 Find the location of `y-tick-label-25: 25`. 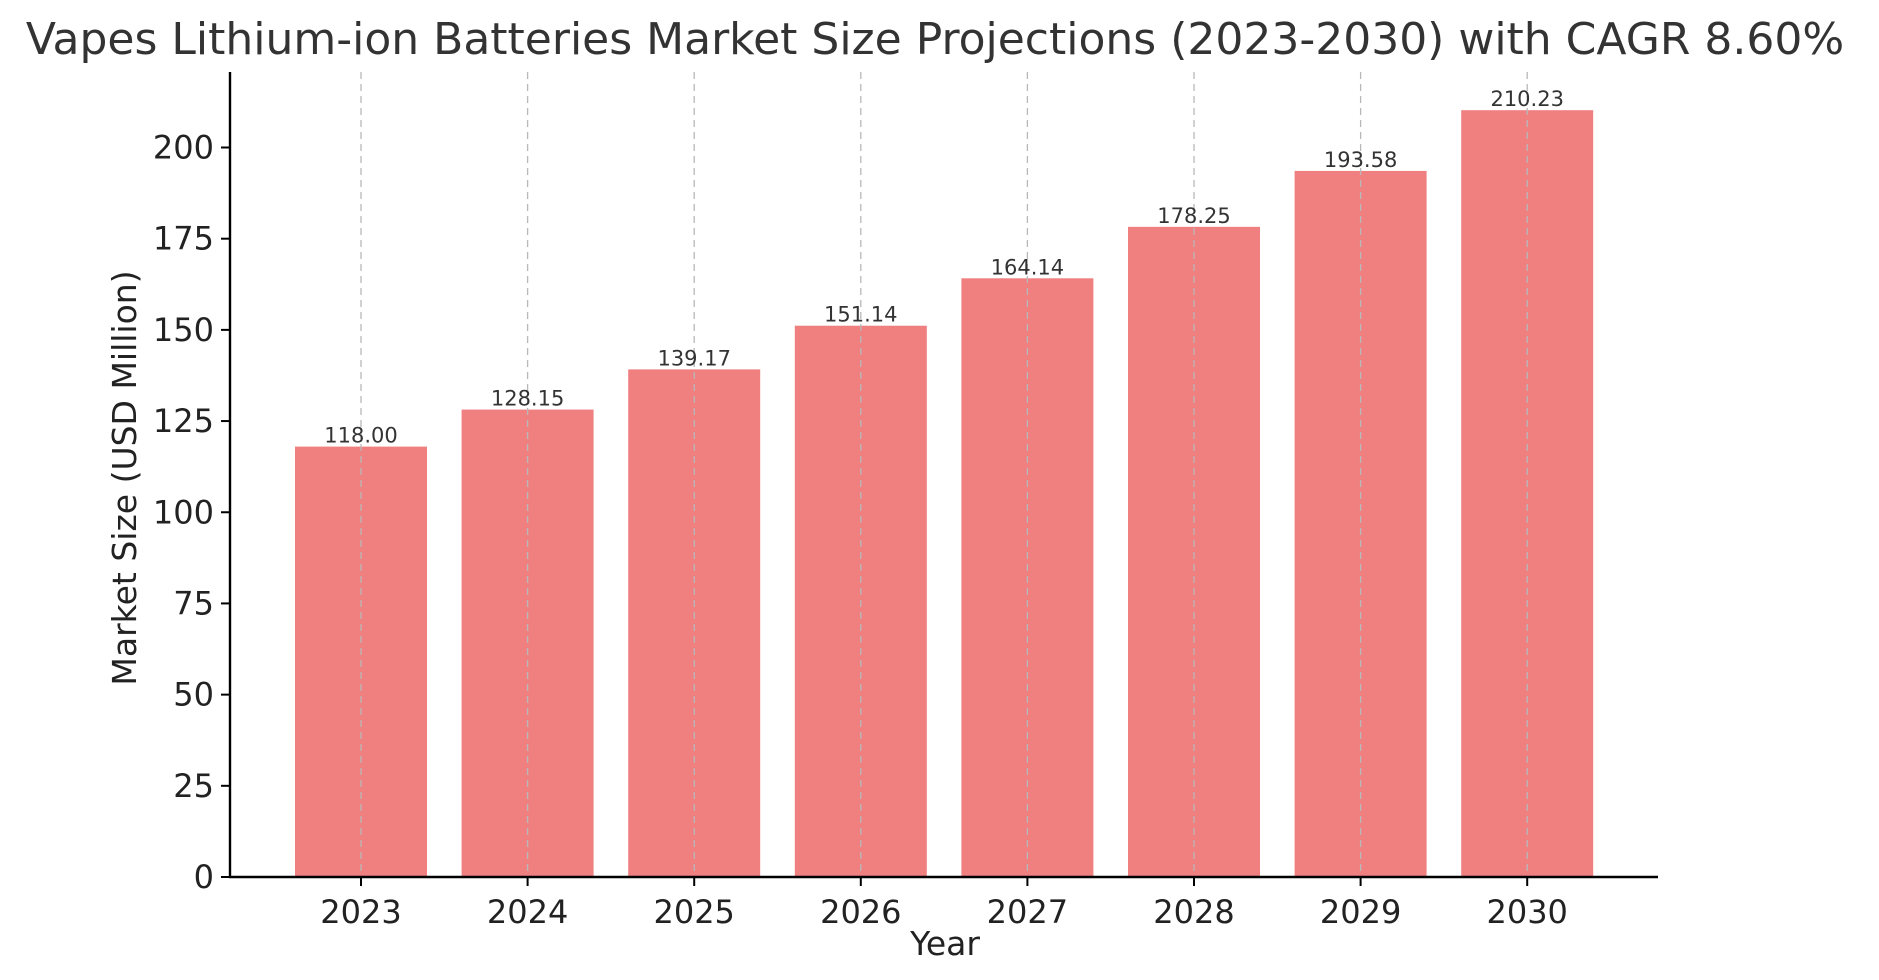

y-tick-label-25: 25 is located at coordinates (193, 786).